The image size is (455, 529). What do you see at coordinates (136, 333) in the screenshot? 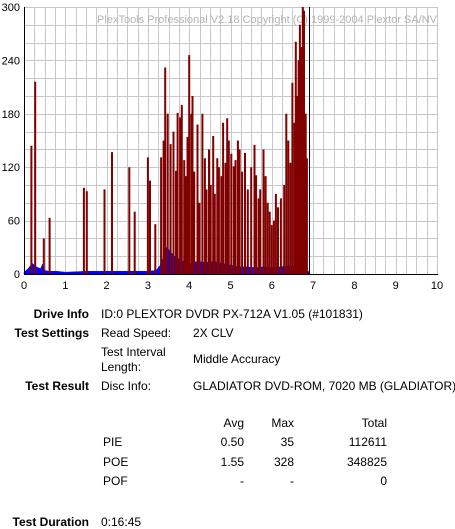
I see `read-speed-label: Read Speed:` at bounding box center [136, 333].